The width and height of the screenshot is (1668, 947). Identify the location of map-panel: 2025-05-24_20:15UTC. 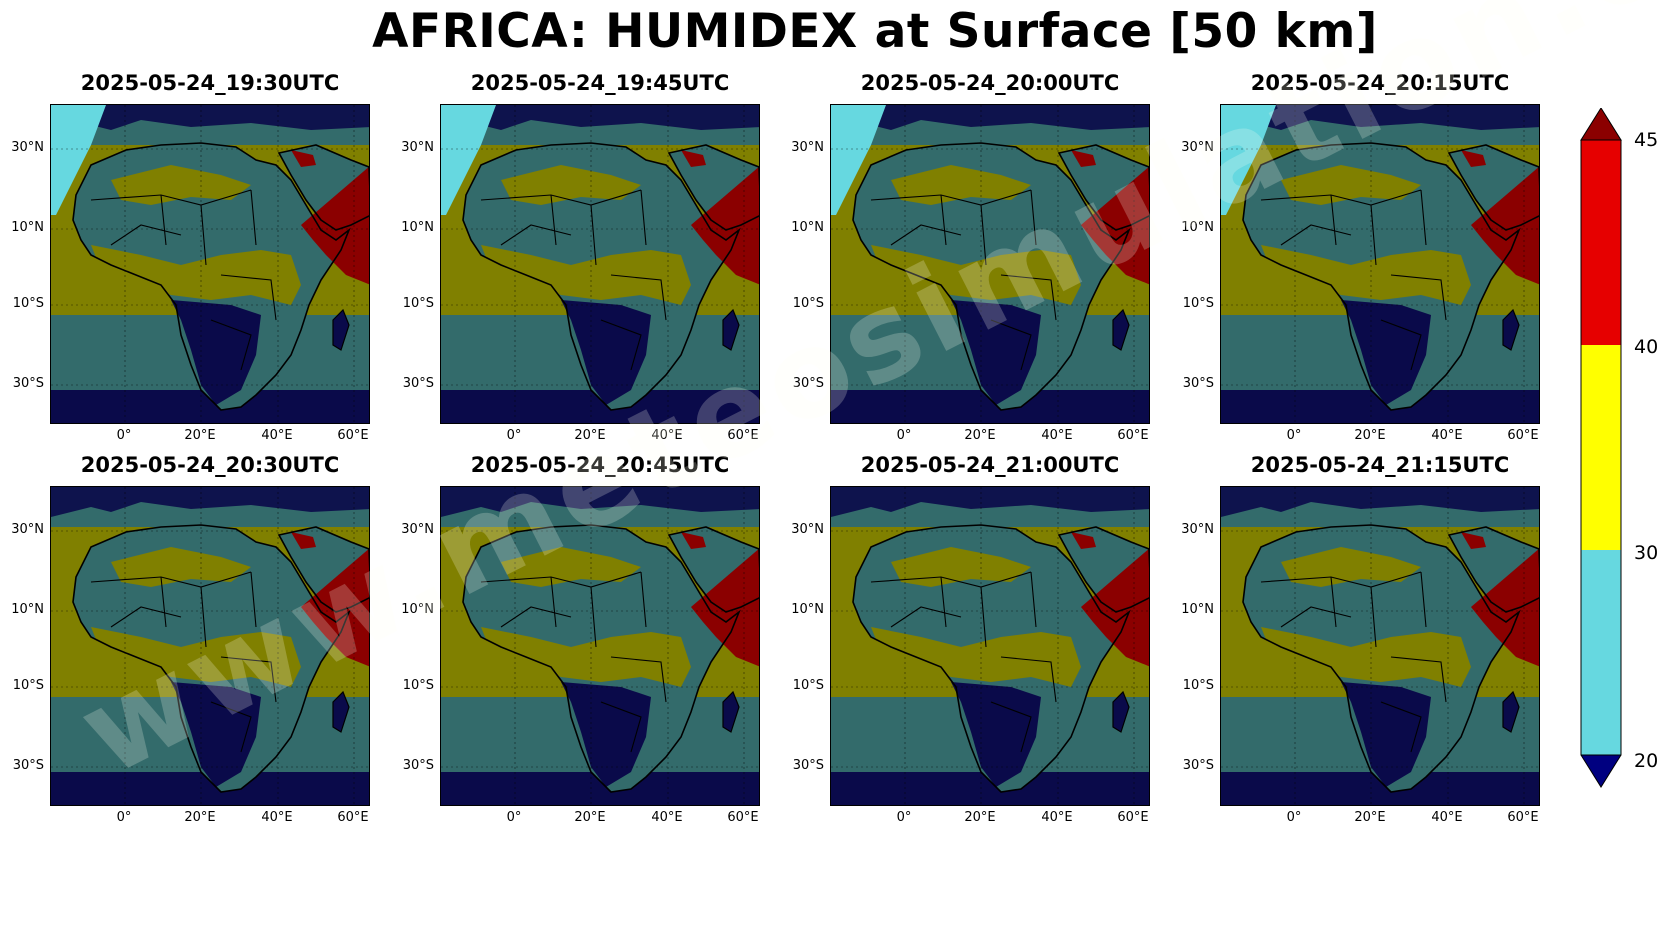
(1360, 257).